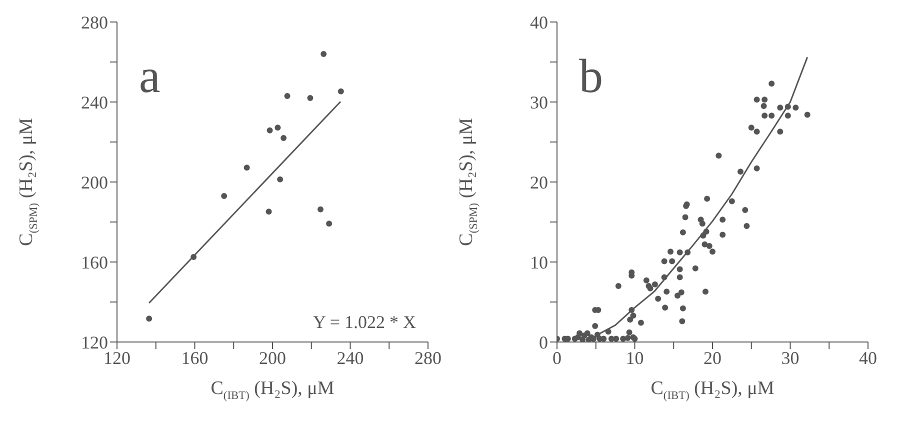 Image resolution: width=908 pixels, height=428 pixels. I want to click on x-tick-label: 200, so click(272, 358).